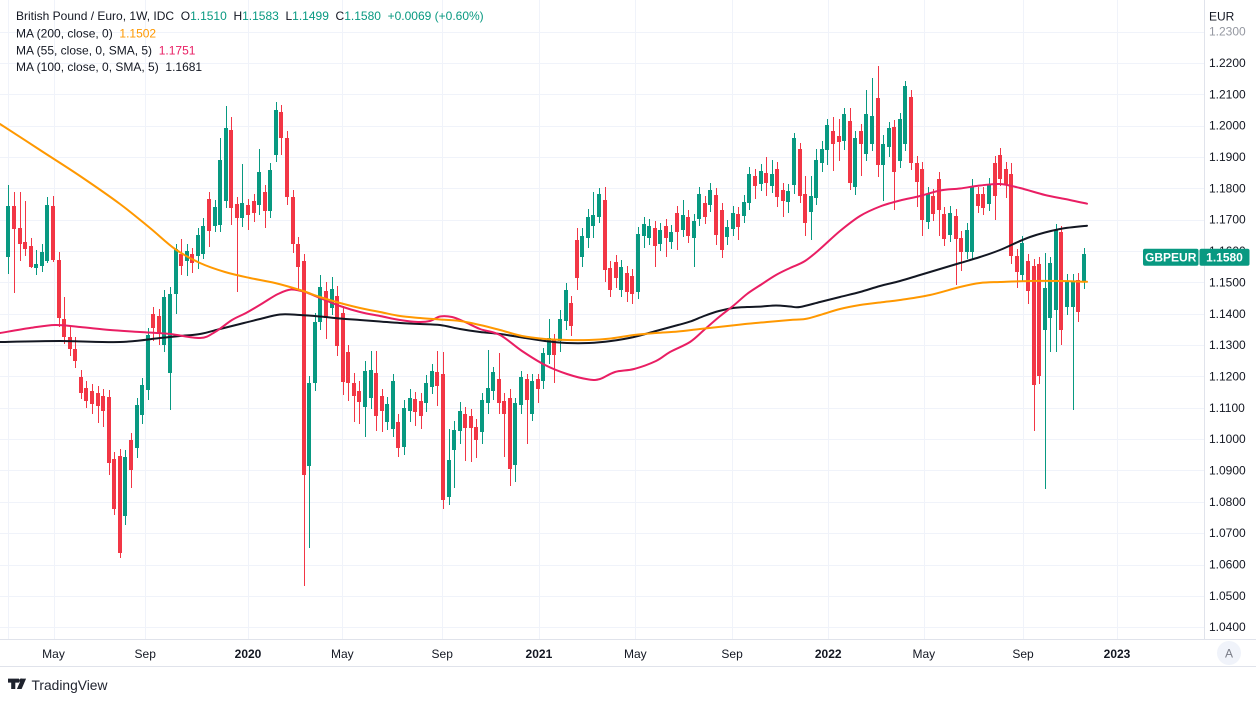 This screenshot has height=703, width=1256. I want to click on svg-text: 1.0600, so click(1227, 565).